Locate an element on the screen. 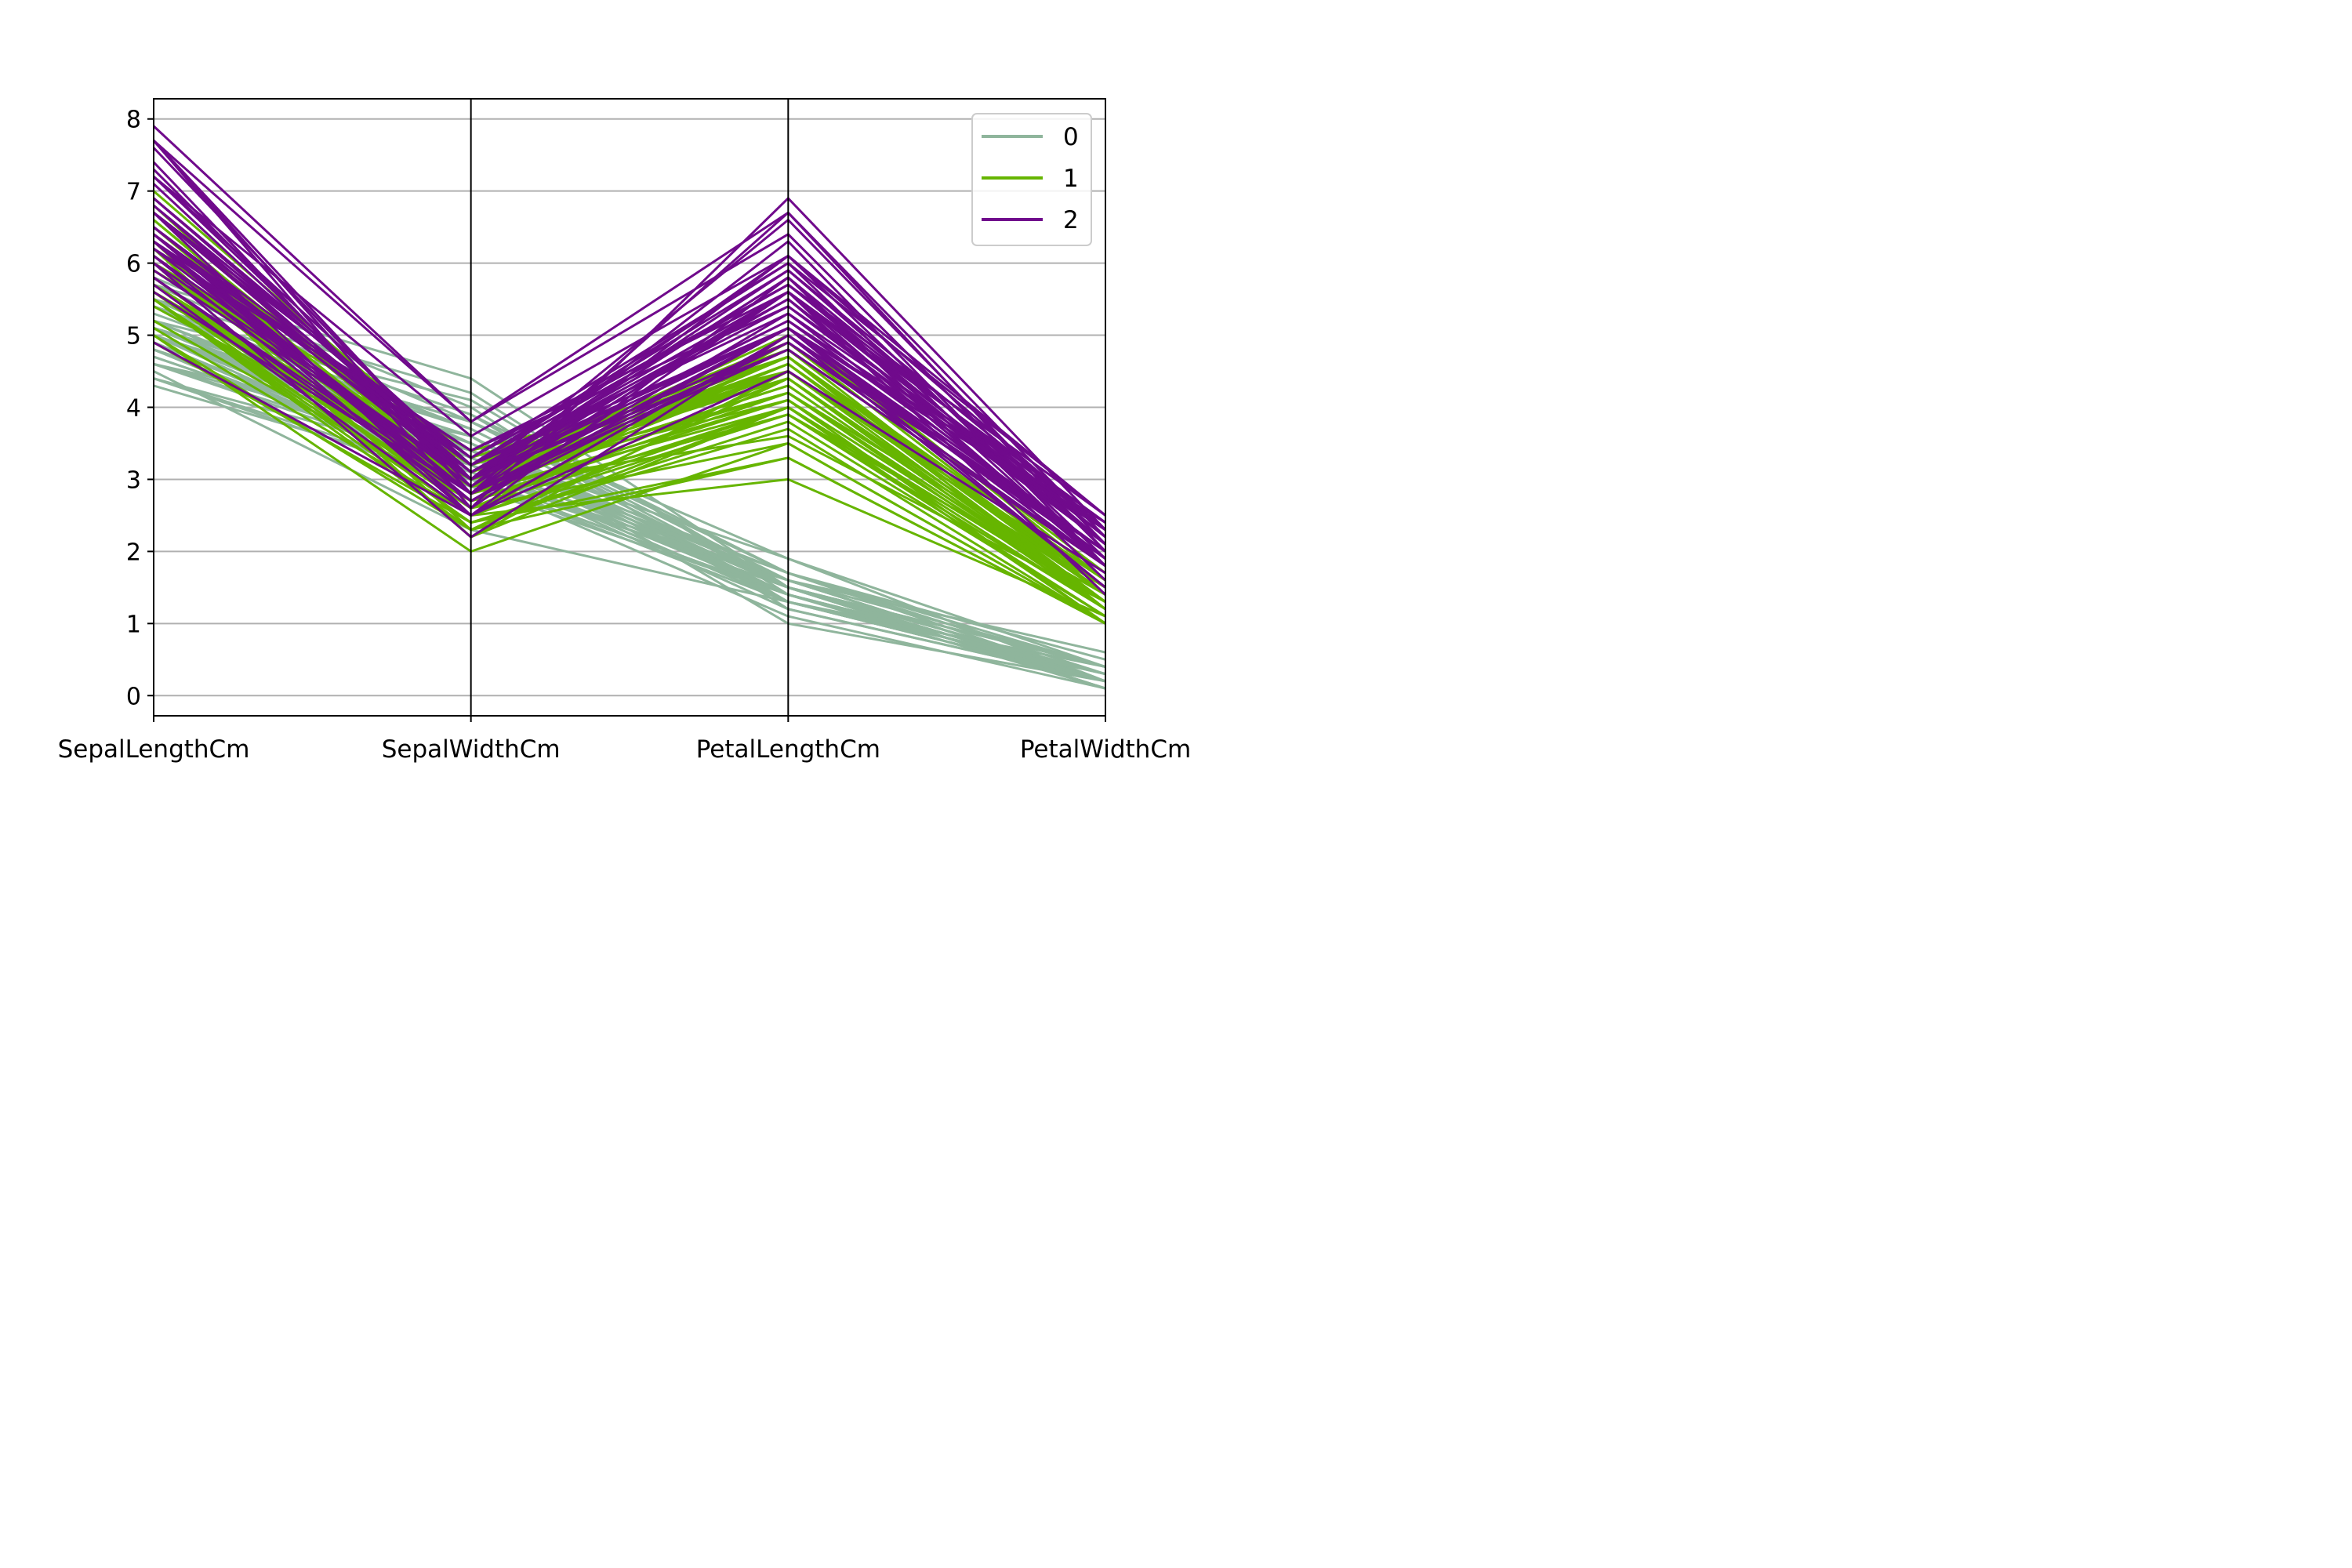 The height and width of the screenshot is (1568, 2352). xtick-label-SepalLengthCm: SepalLengthCm is located at coordinates (154, 749).